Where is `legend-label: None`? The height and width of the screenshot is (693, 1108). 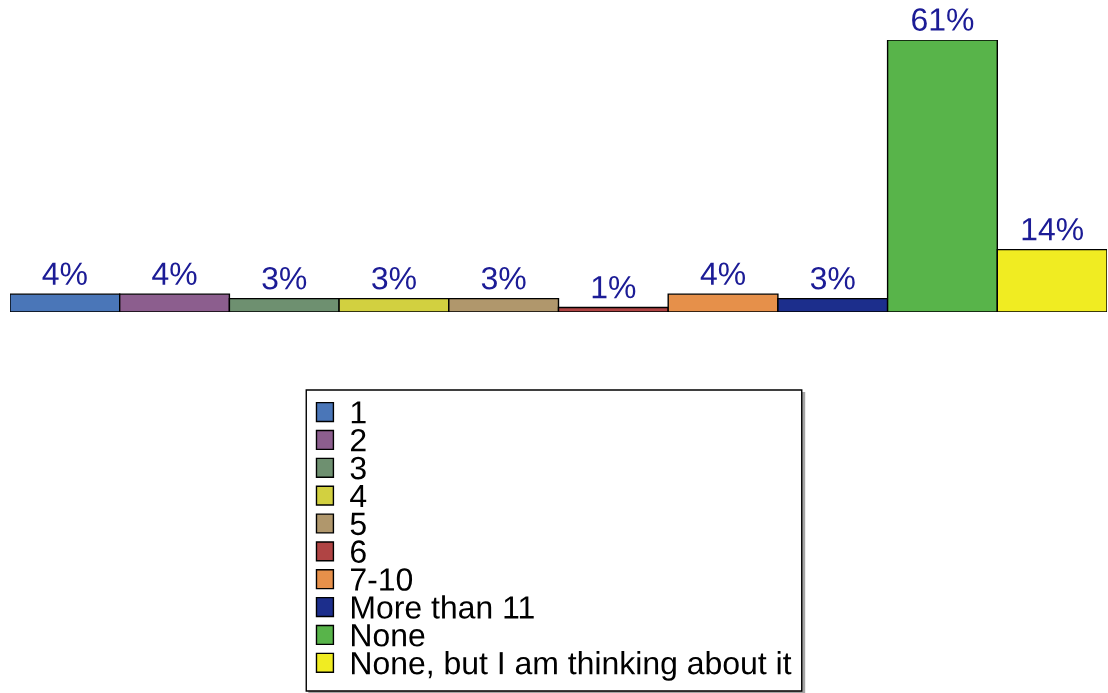
legend-label: None is located at coordinates (388, 635).